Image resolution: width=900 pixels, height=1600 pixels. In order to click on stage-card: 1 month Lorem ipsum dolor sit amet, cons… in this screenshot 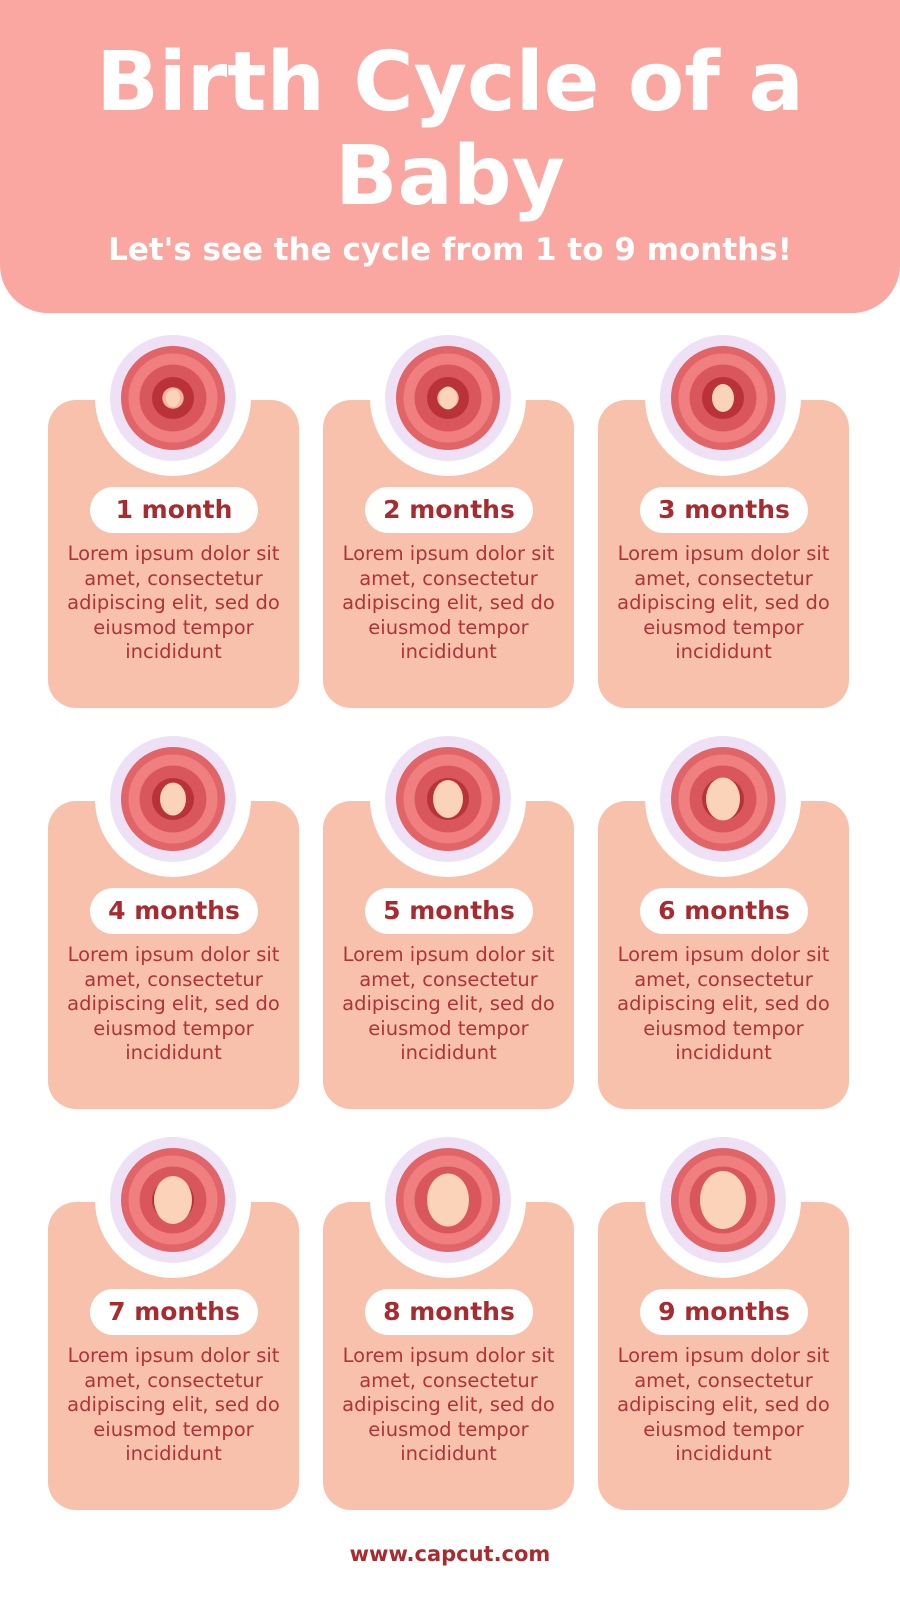, I will do `click(173, 514)`.